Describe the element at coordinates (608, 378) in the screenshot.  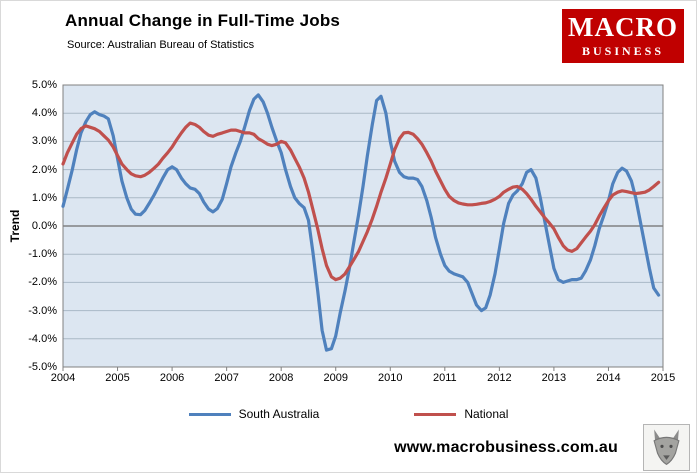
I see `x-axis-tick-label: 2014` at that location.